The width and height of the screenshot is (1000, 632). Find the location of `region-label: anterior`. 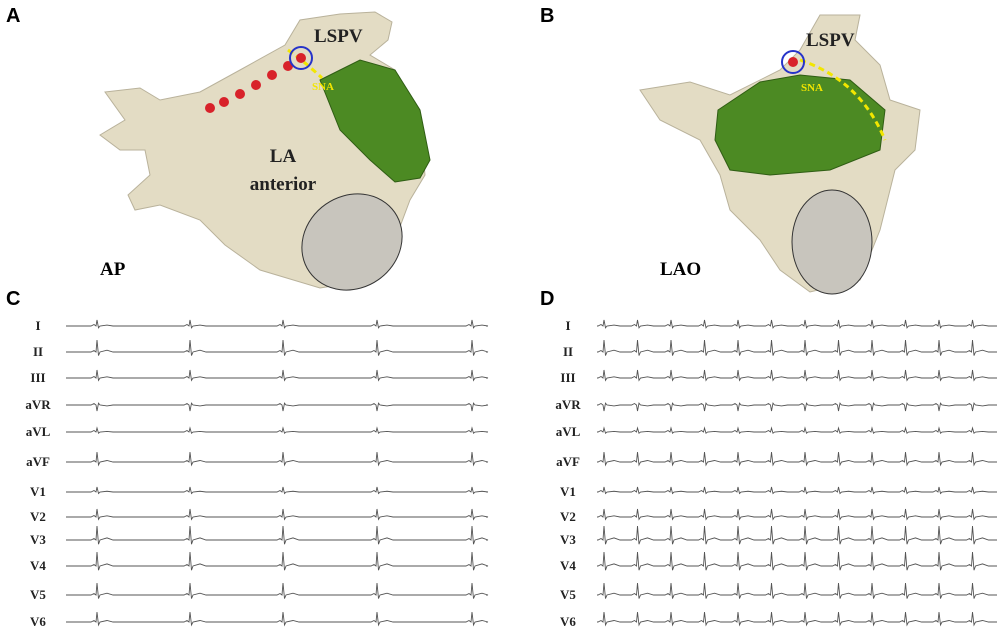

region-label: anterior is located at coordinates (283, 184).